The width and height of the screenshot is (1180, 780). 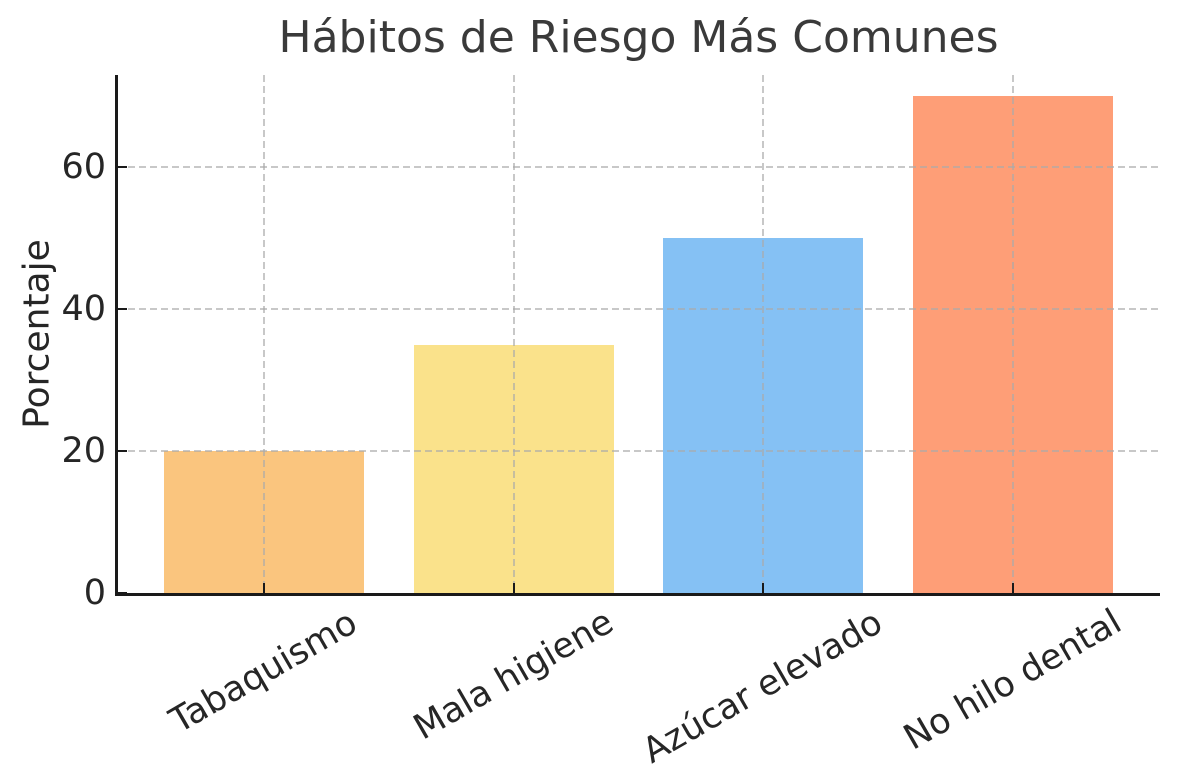 What do you see at coordinates (116, 334) in the screenshot?
I see `y-axis-spine` at bounding box center [116, 334].